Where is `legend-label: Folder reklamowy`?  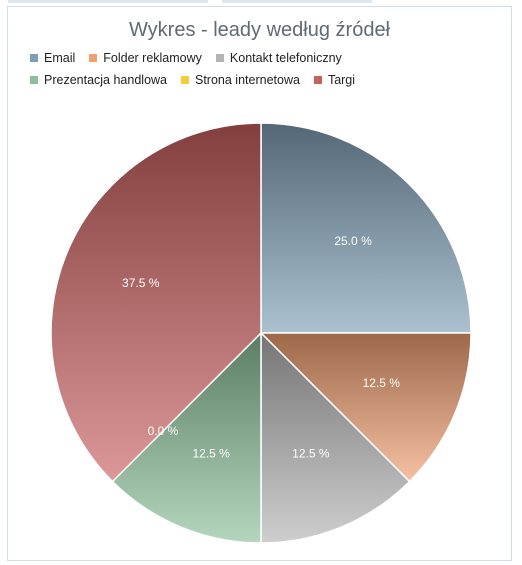
legend-label: Folder reklamowy is located at coordinates (152, 58).